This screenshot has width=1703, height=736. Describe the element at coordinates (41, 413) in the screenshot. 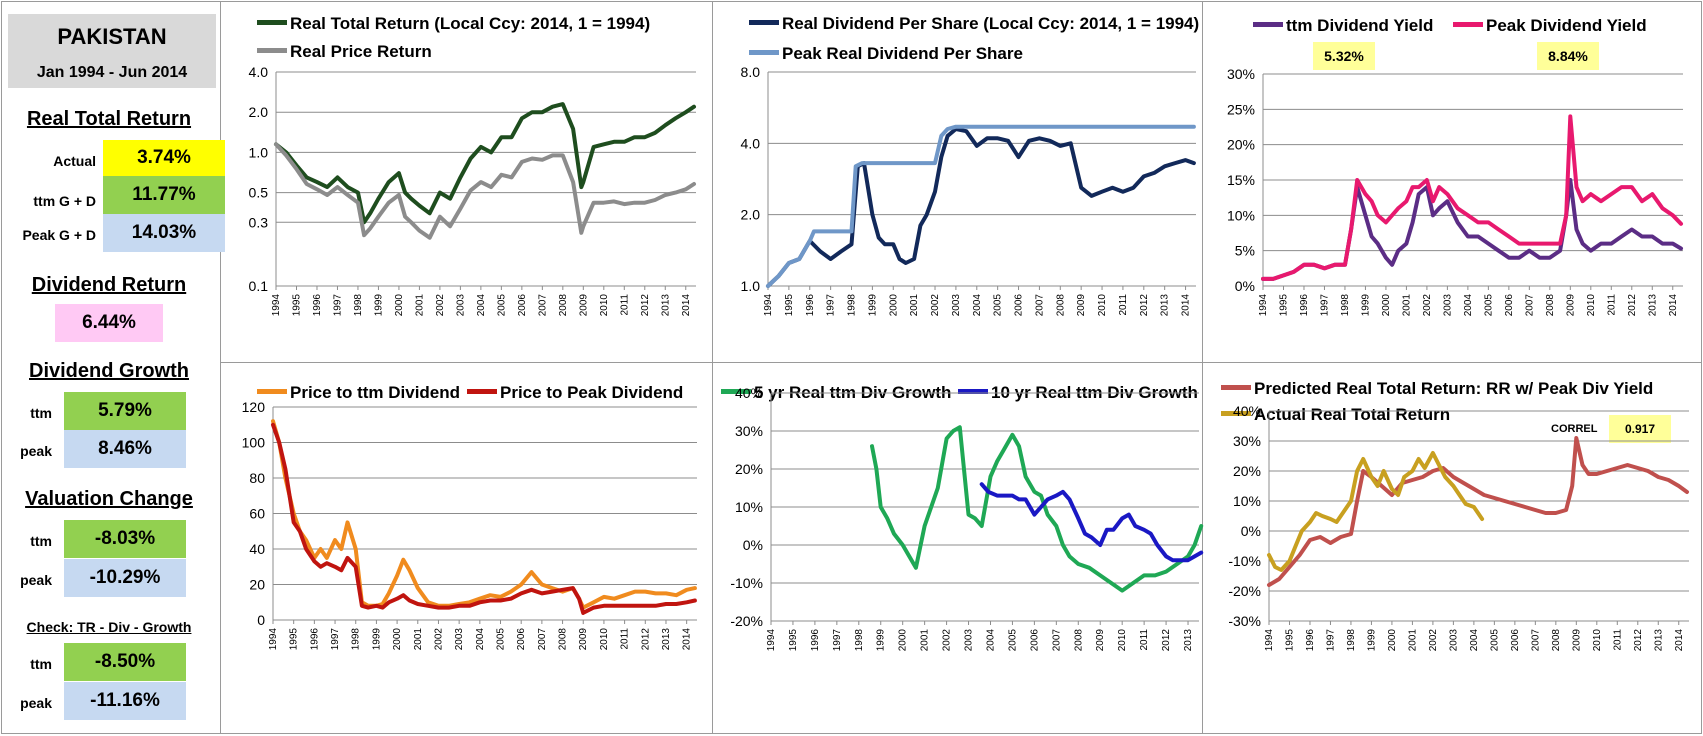

I see `dg-row-label: ttm` at that location.